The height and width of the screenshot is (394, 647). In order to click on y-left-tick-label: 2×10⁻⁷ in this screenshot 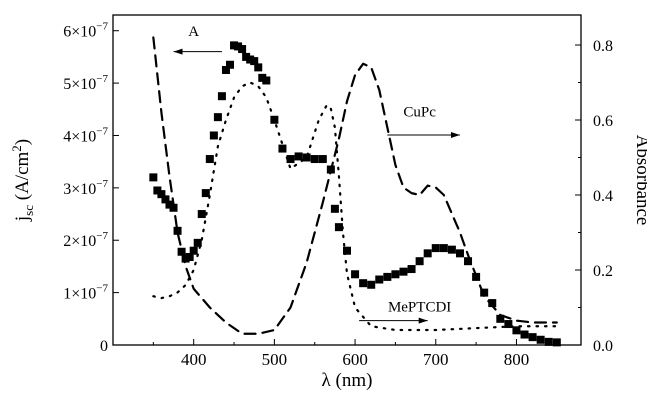, I will do `click(85, 240)`.